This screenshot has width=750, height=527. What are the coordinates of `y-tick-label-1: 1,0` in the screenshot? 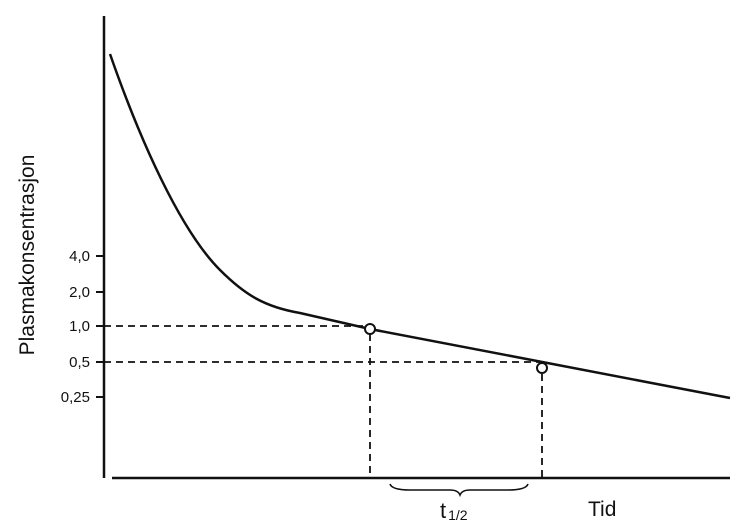 It's located at (79, 326).